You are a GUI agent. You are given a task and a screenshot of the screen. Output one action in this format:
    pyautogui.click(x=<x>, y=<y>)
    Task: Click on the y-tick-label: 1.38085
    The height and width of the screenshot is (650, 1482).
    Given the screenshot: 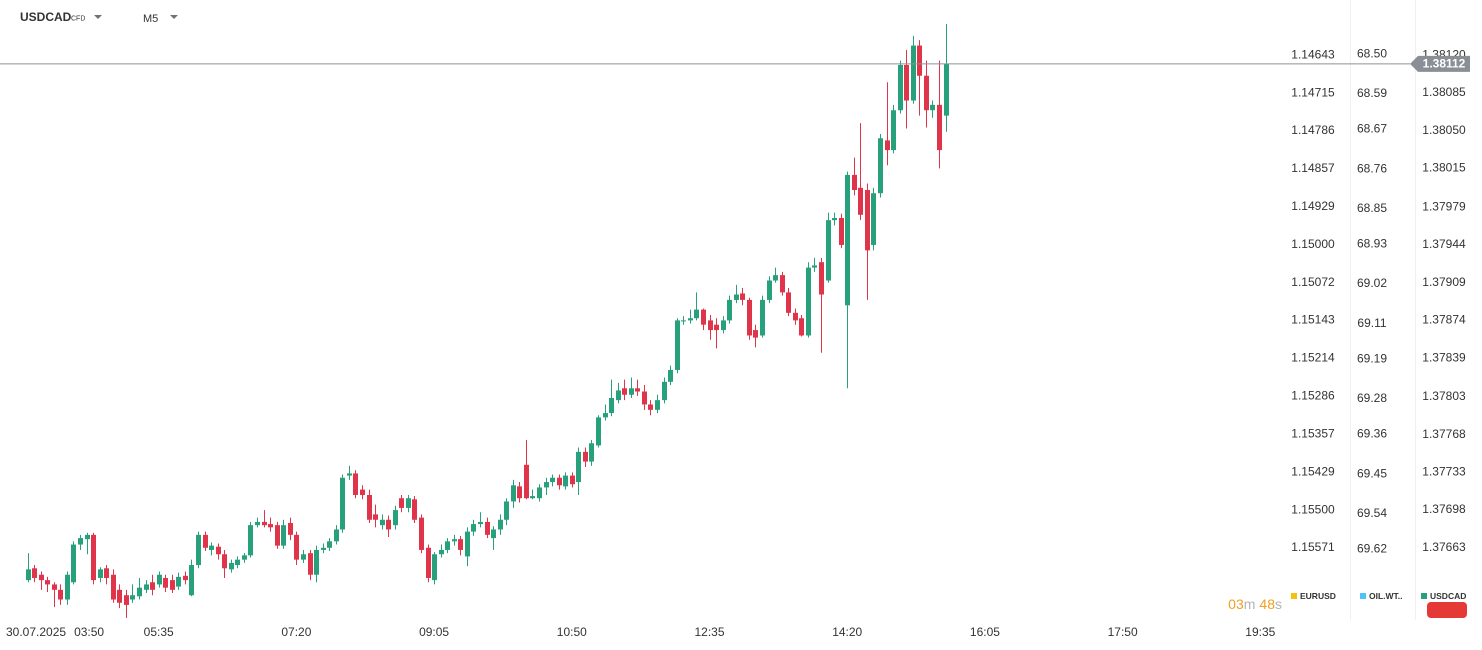 What is the action you would take?
    pyautogui.click(x=1444, y=92)
    